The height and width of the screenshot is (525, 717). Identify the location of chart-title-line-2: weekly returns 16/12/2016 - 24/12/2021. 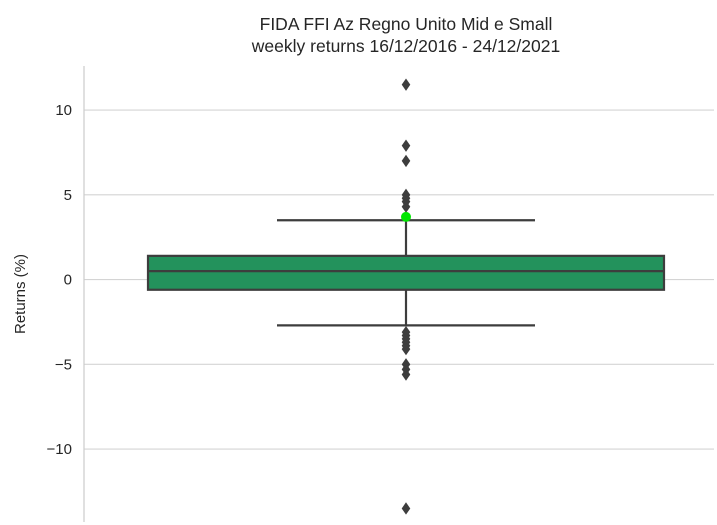
(405, 46).